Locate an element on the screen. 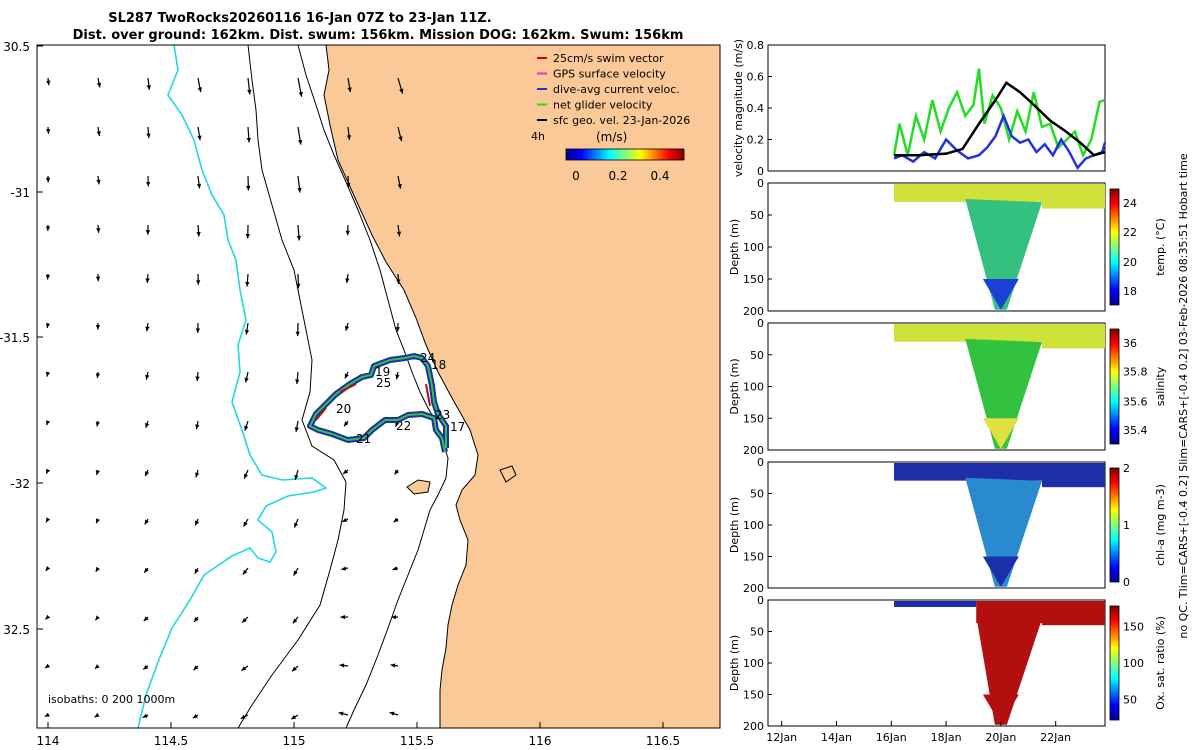 Image resolution: width=1200 pixels, height=750 pixels. section-colorbar-tick: 20 is located at coordinates (1130, 262).